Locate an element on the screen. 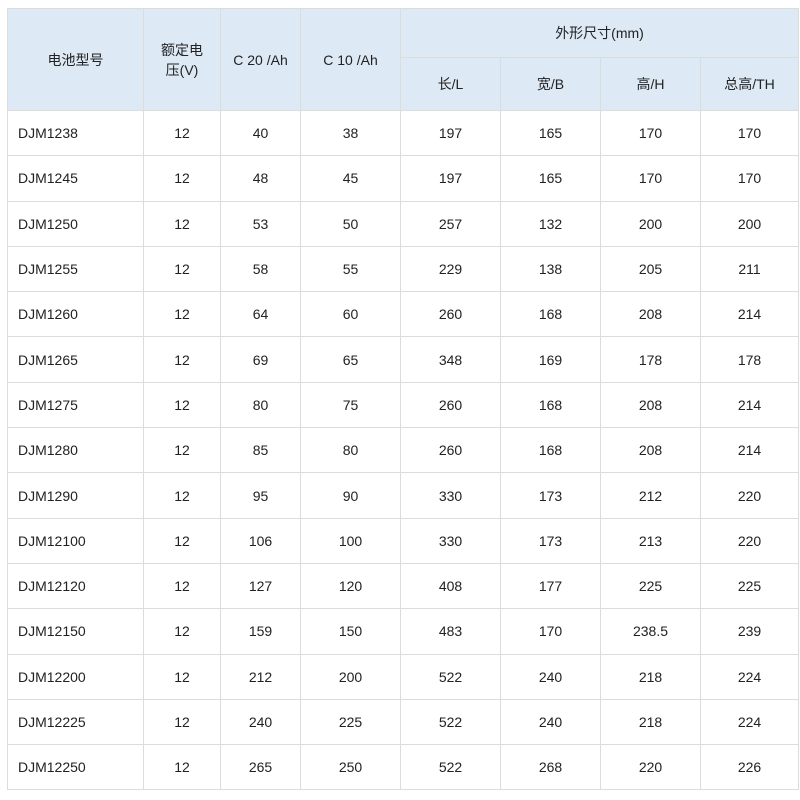 Image resolution: width=800 pixels, height=800 pixels. table-row: DJM12100 12 106 100 330 173 213 220 is located at coordinates (403, 540).